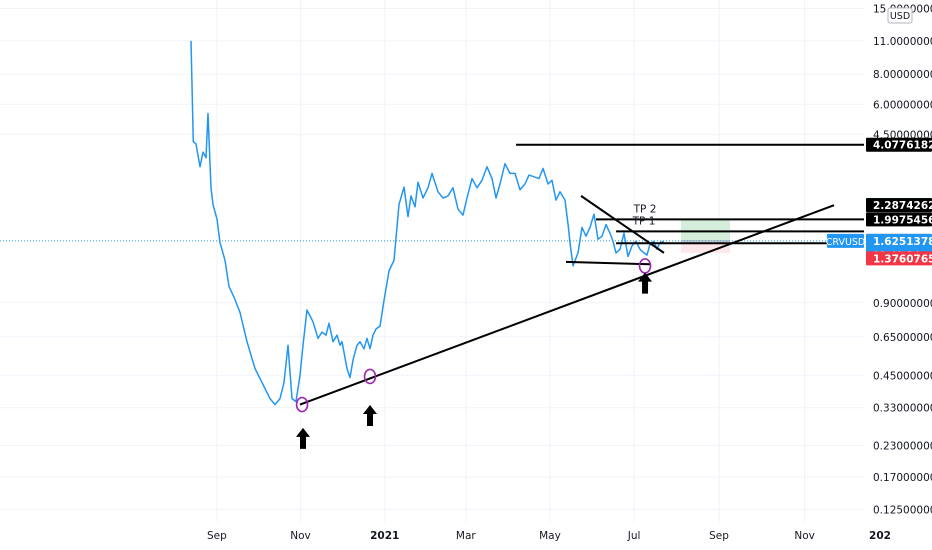  I want to click on time-axis-tick-label: Jul, so click(634, 536).